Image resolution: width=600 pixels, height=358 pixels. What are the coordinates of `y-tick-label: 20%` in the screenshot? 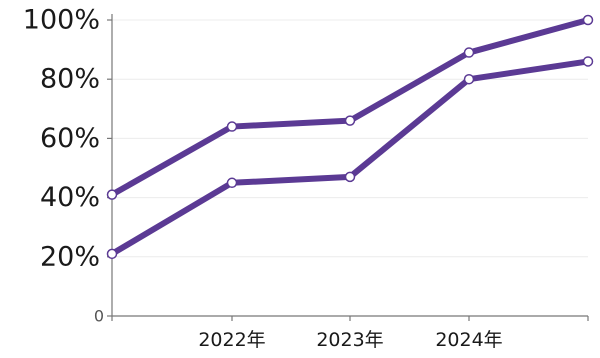 It's located at (70, 256).